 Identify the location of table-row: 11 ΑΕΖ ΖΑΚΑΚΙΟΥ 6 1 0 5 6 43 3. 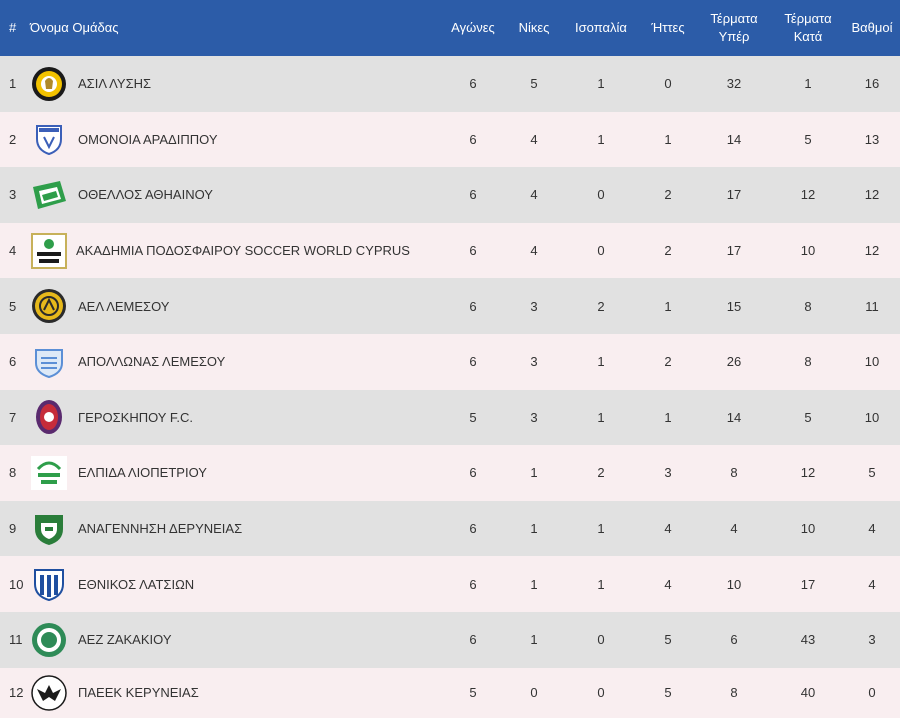
(450, 639).